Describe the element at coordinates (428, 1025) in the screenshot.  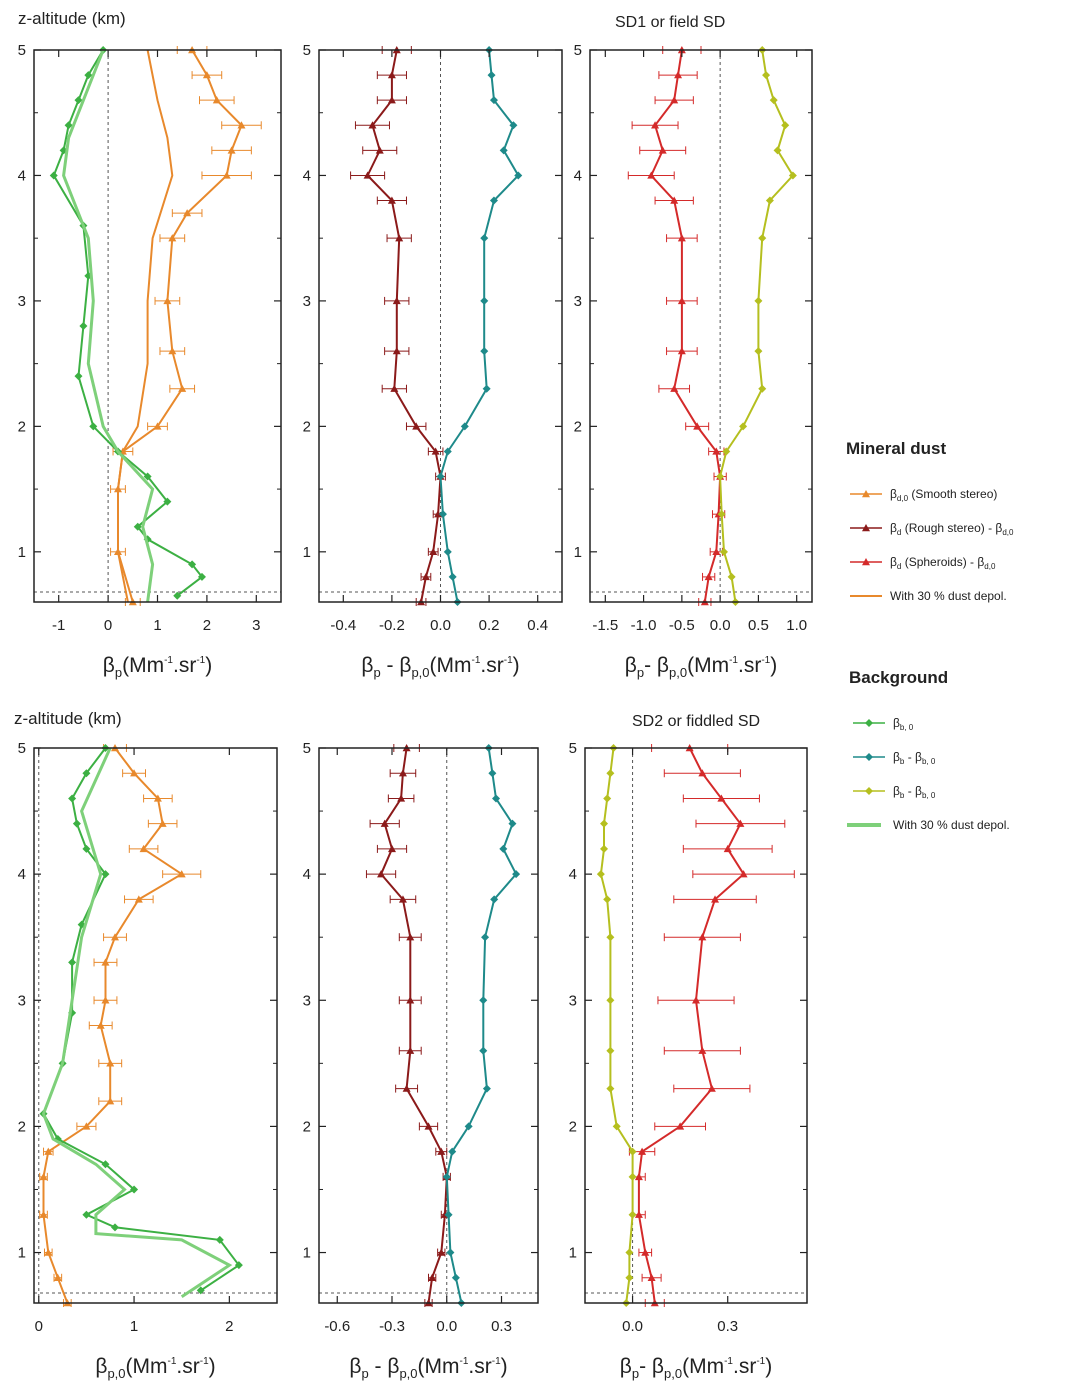
I see `plot-frame` at that location.